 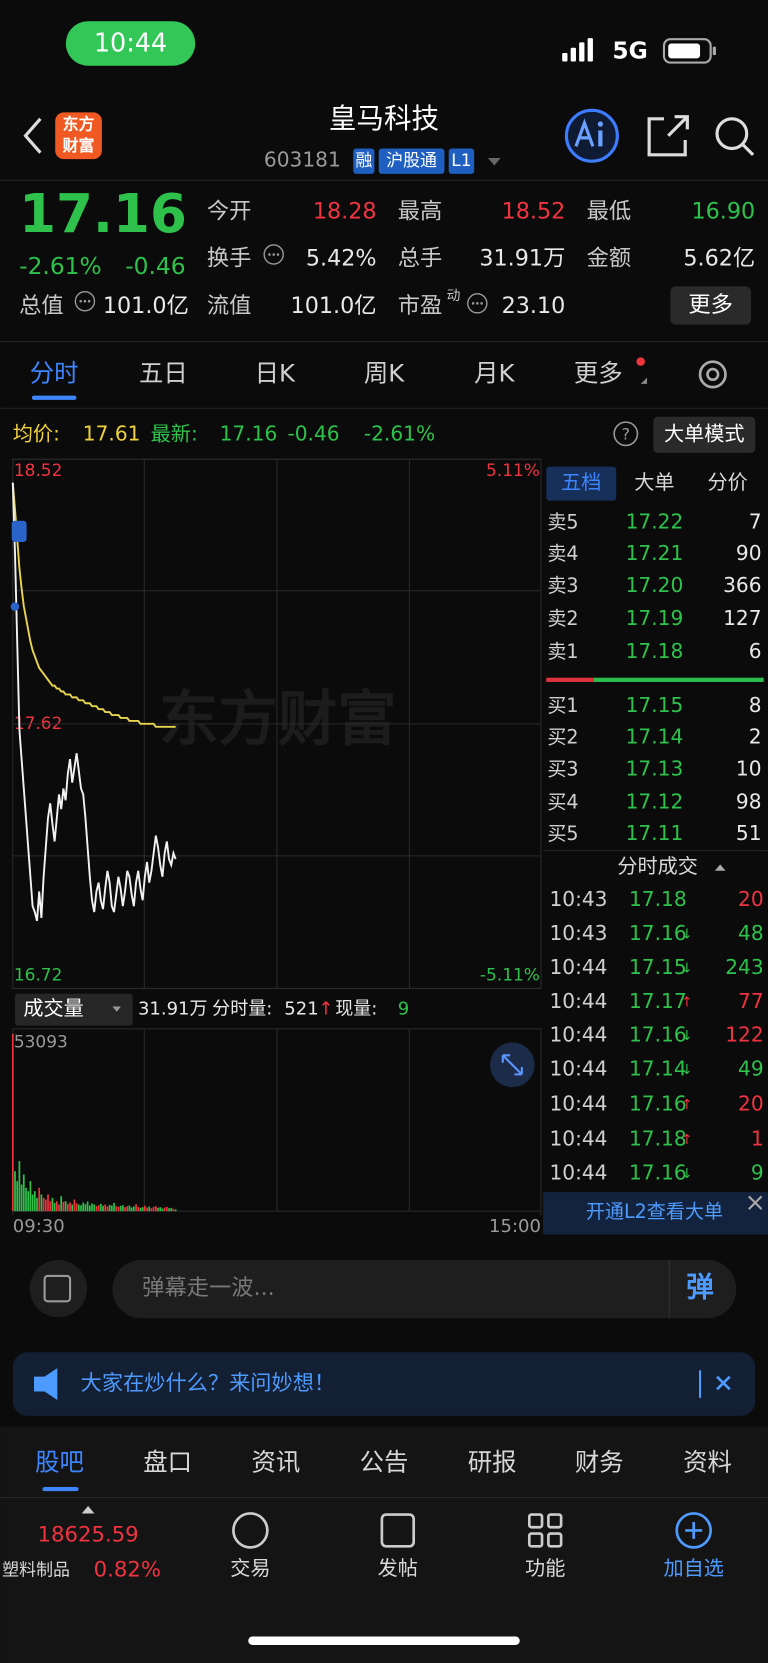 What do you see at coordinates (494, 372) in the screenshot?
I see `tab: 月K` at bounding box center [494, 372].